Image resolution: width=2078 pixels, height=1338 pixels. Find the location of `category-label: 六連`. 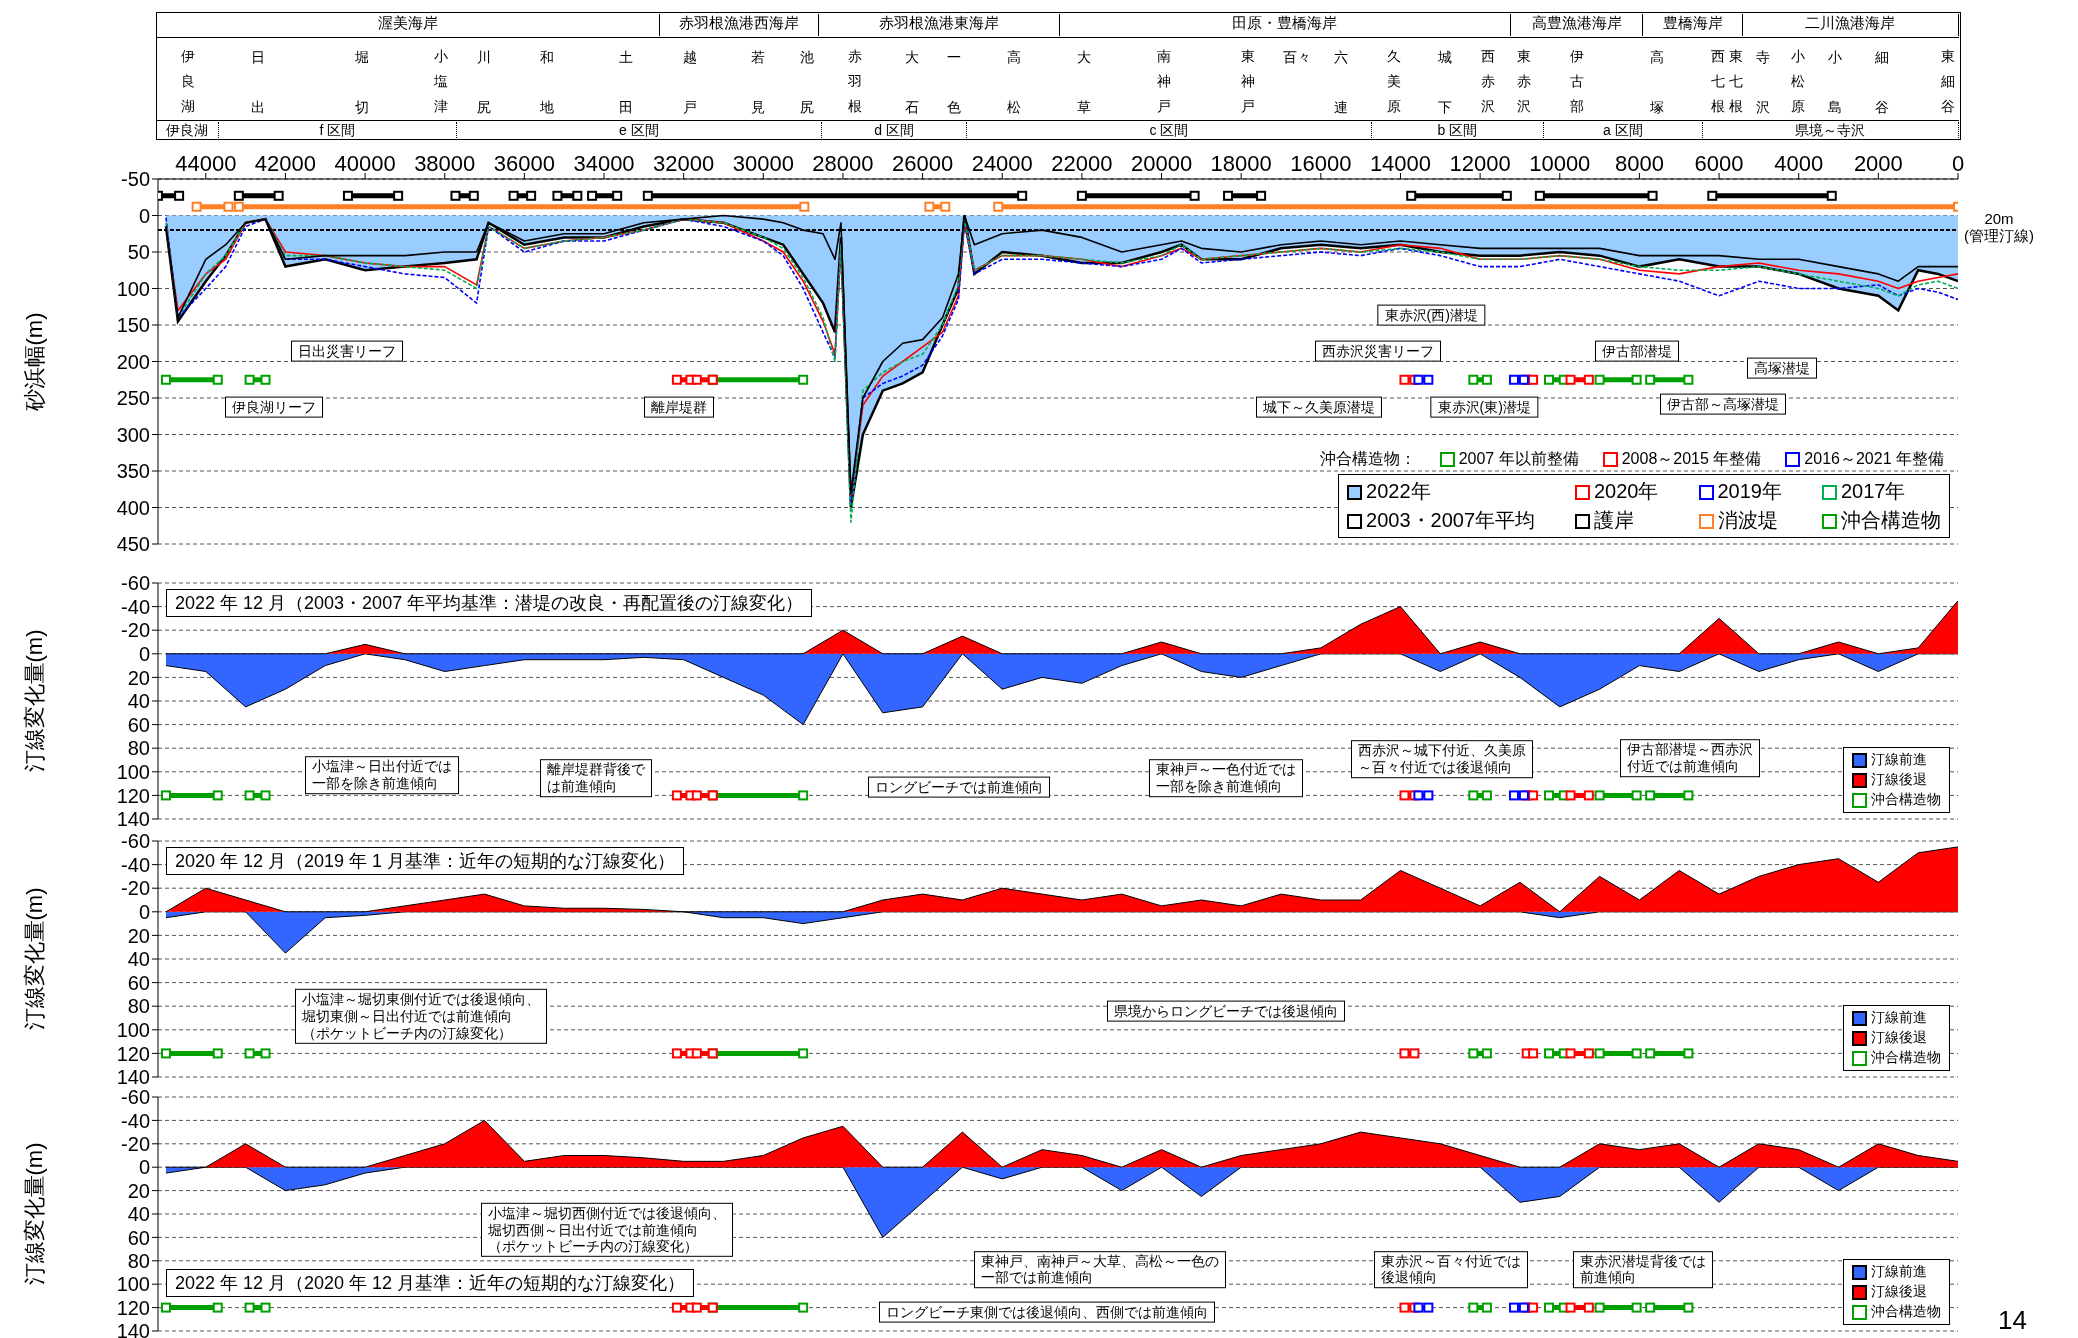

category-label: 六連 is located at coordinates (1341, 82).